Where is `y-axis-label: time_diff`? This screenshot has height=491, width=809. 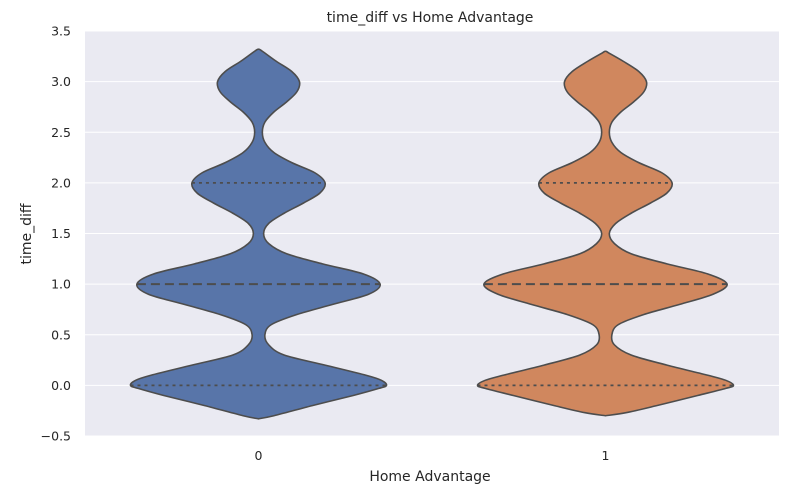
y-axis-label: time_diff is located at coordinates (27, 233).